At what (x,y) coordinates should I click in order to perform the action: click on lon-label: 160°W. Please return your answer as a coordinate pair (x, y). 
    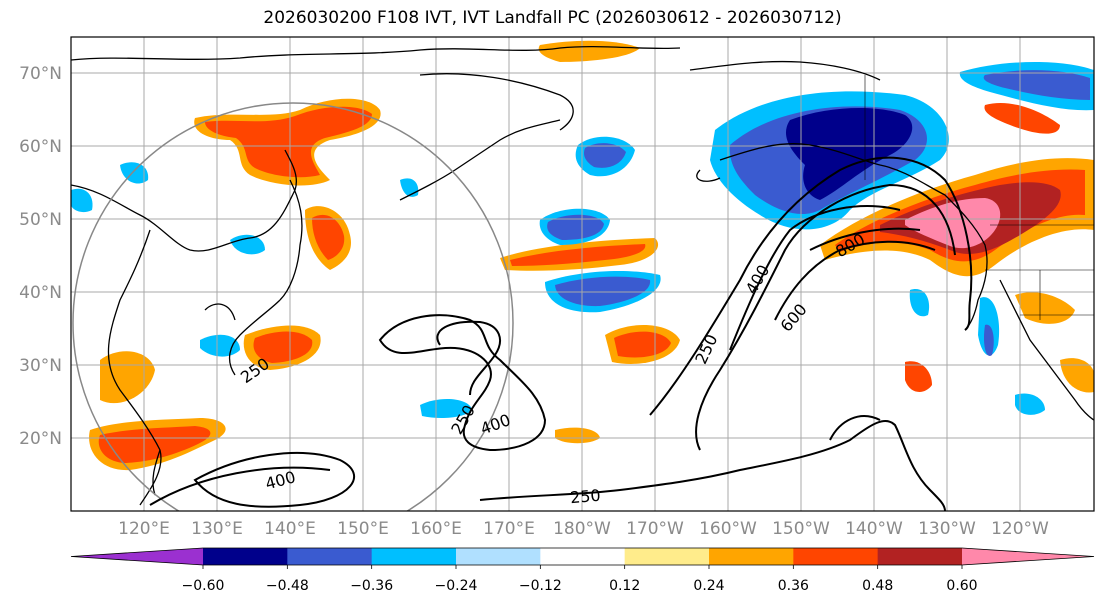
    Looking at the image, I should click on (728, 529).